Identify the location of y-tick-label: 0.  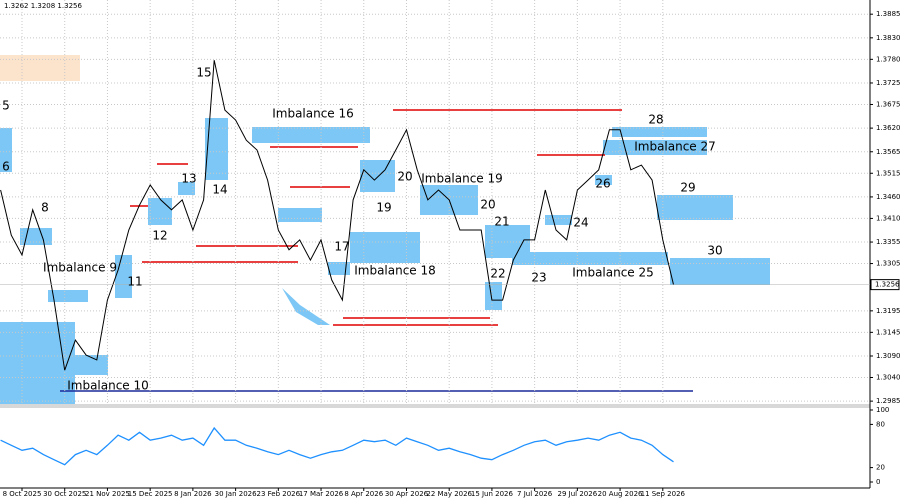
(878, 482).